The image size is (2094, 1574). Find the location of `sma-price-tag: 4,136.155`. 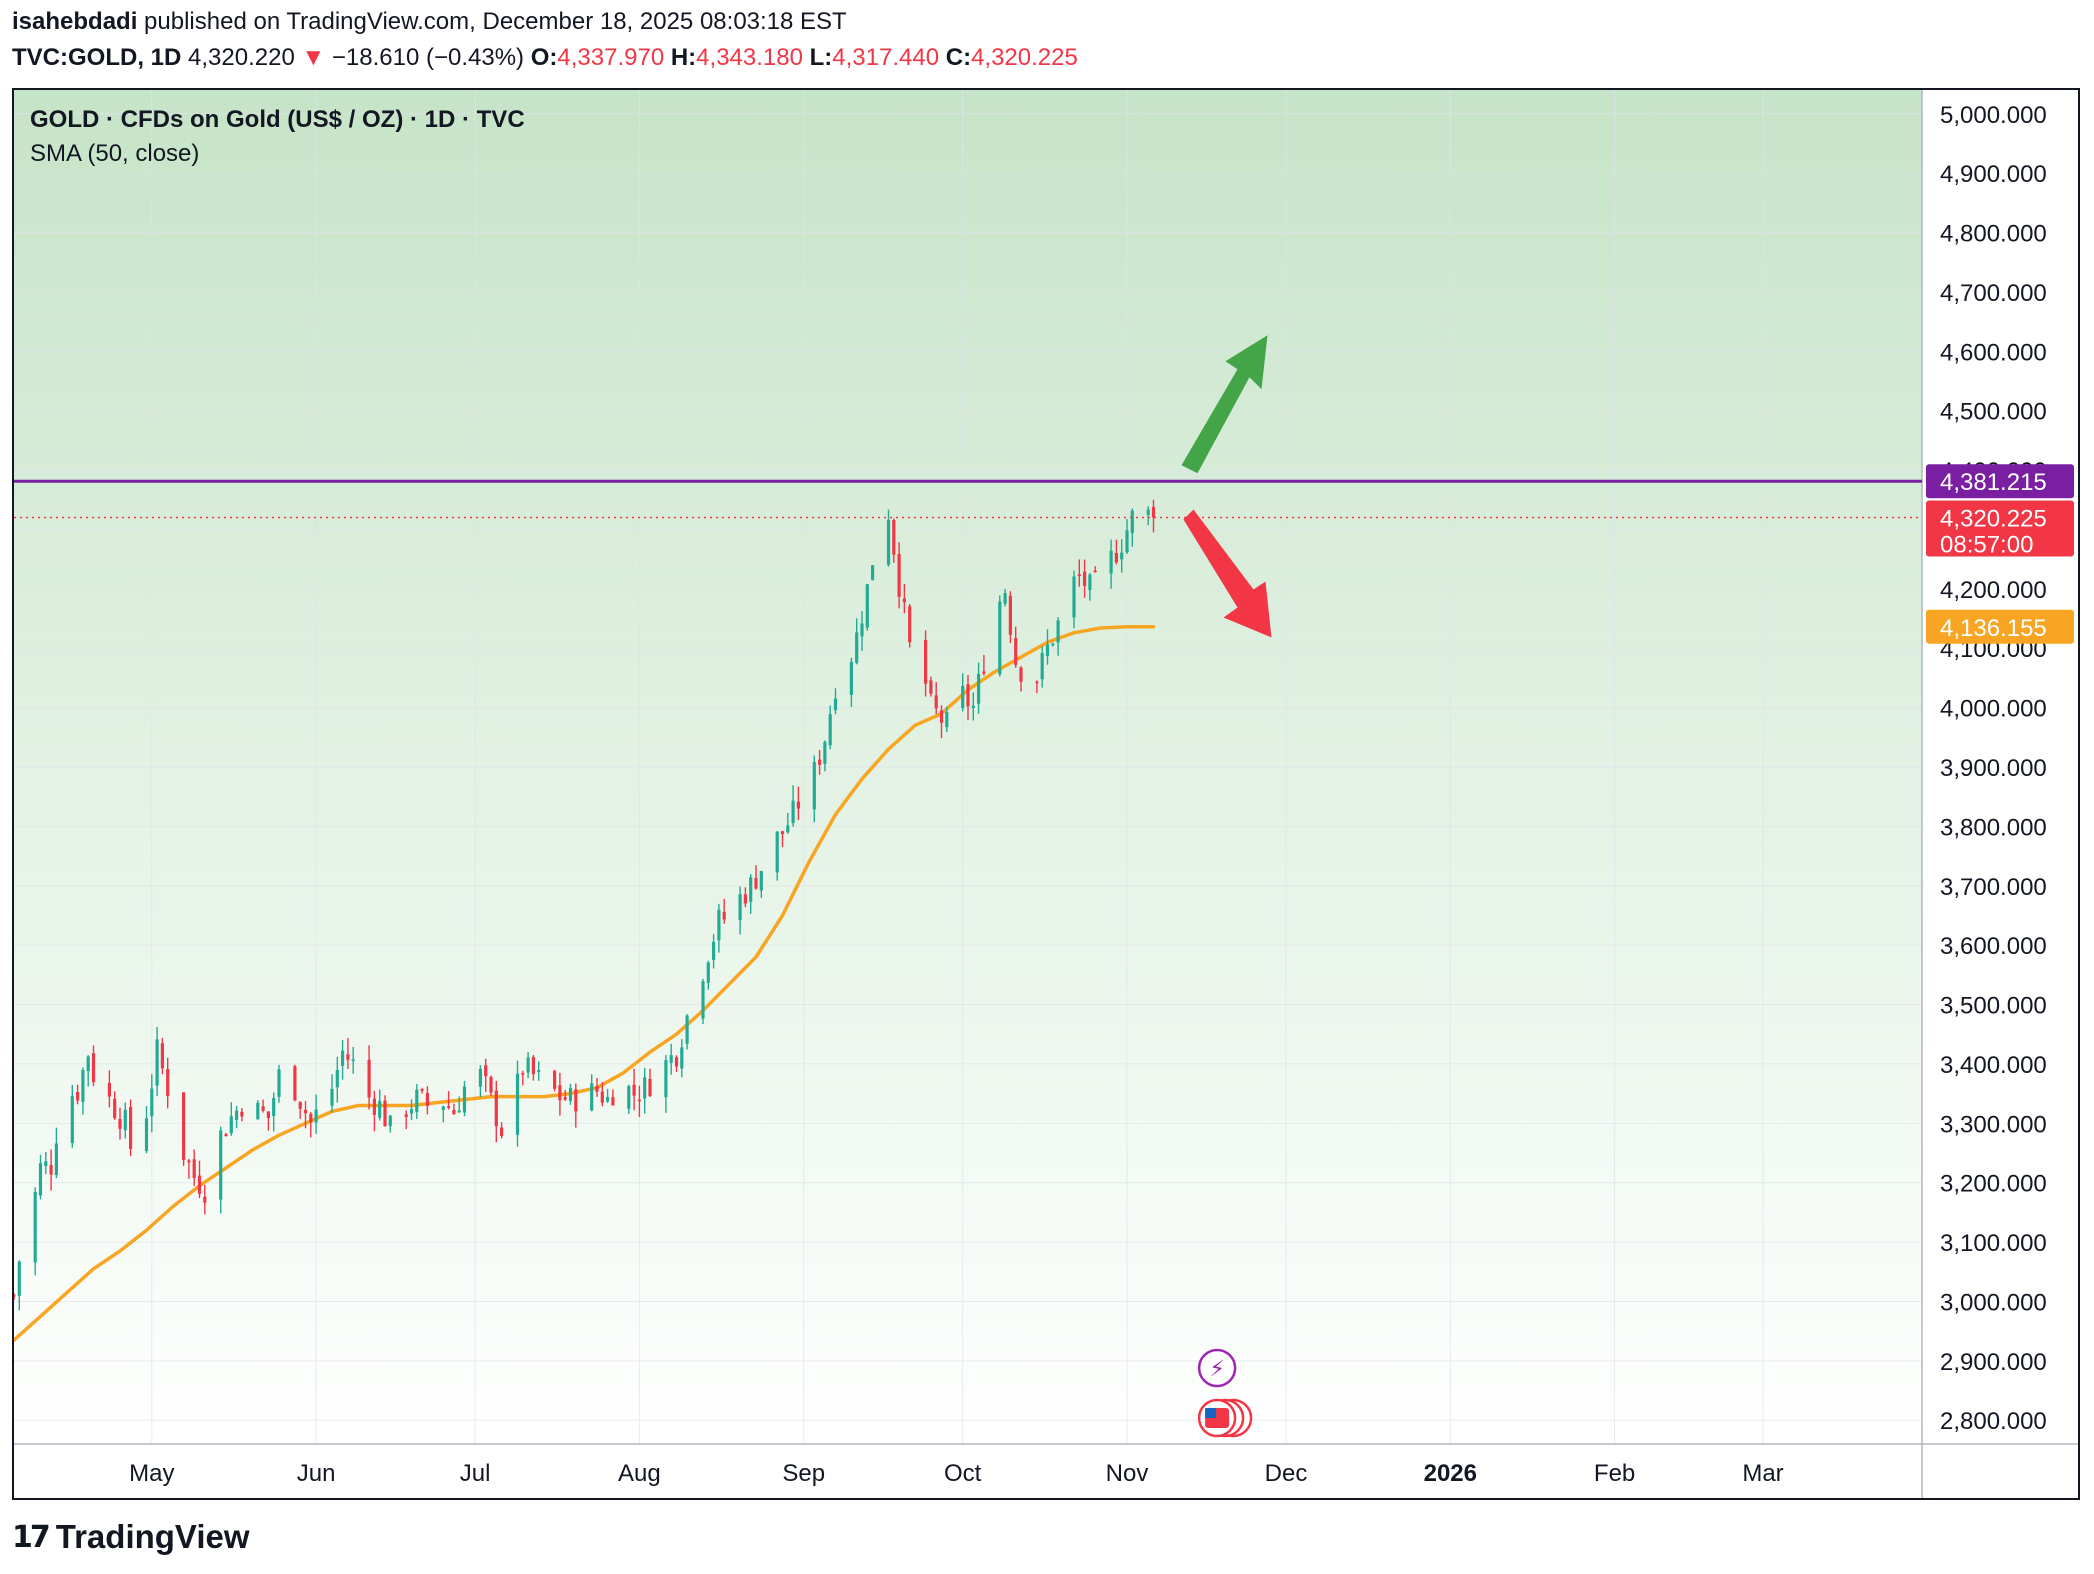

sma-price-tag: 4,136.155 is located at coordinates (2000, 626).